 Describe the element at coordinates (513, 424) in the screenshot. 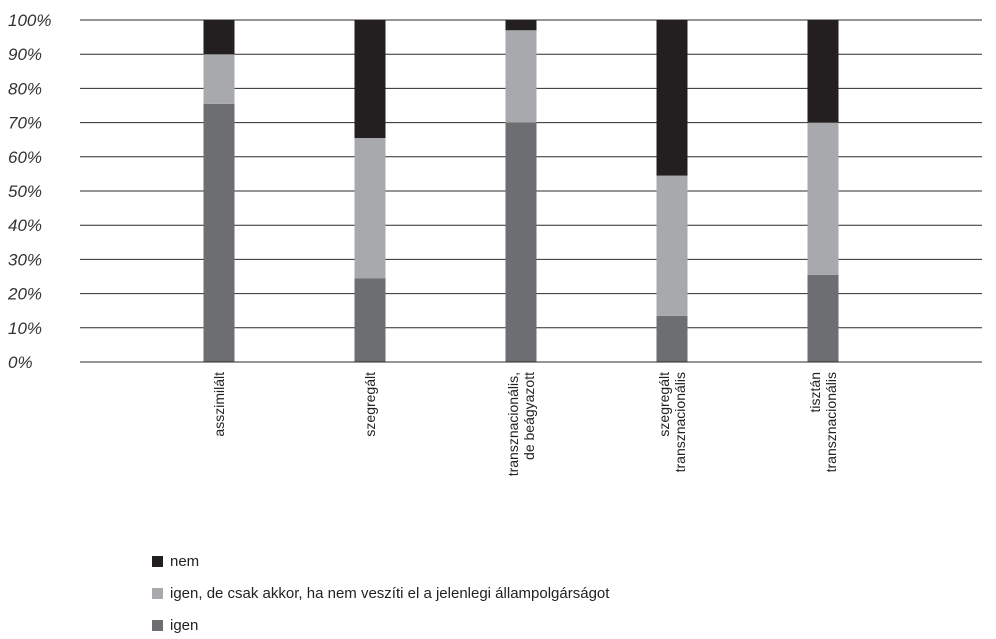

I see `category-label: transznacionális,` at that location.